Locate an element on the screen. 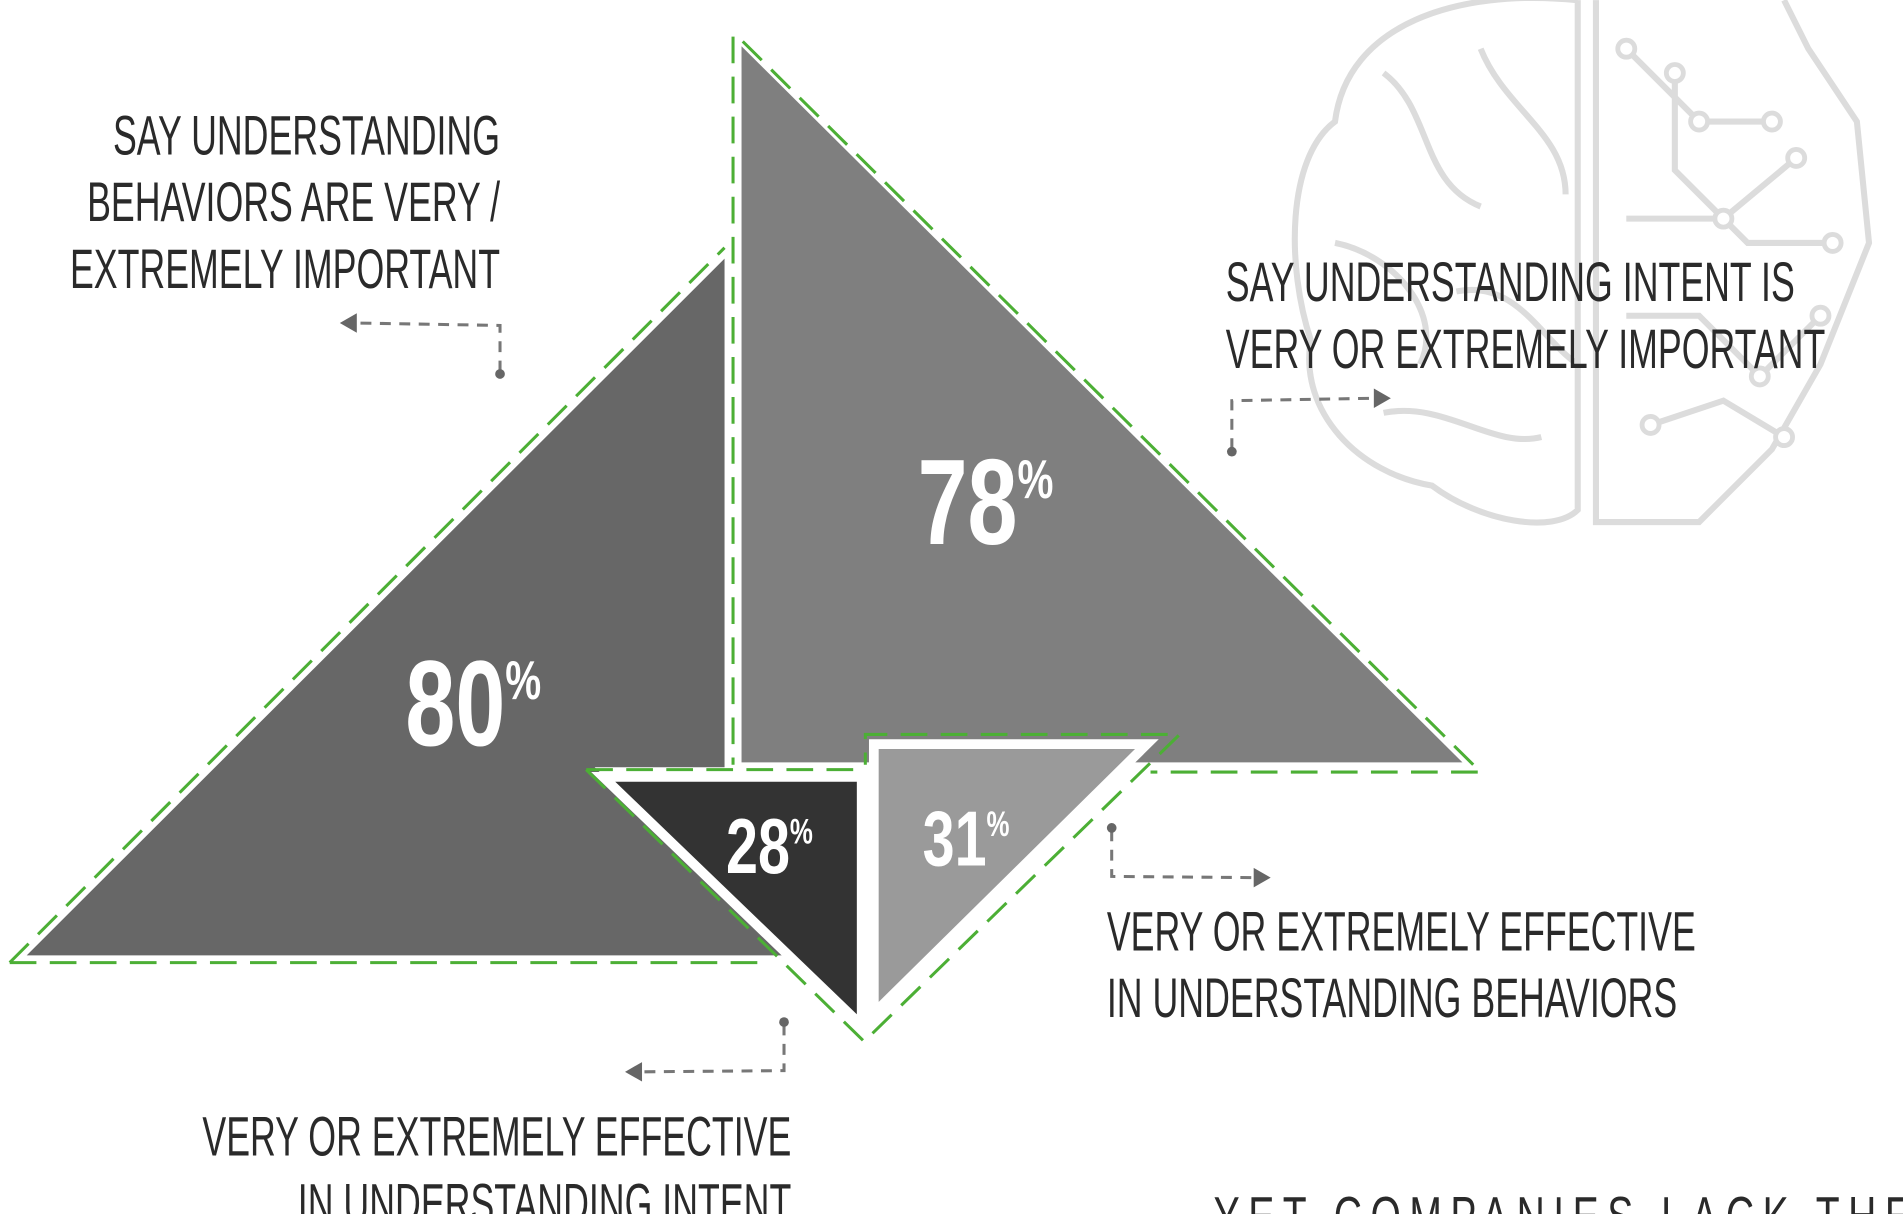 This screenshot has height=1214, width=1903. dashed-outline is located at coordinates (884, 888).